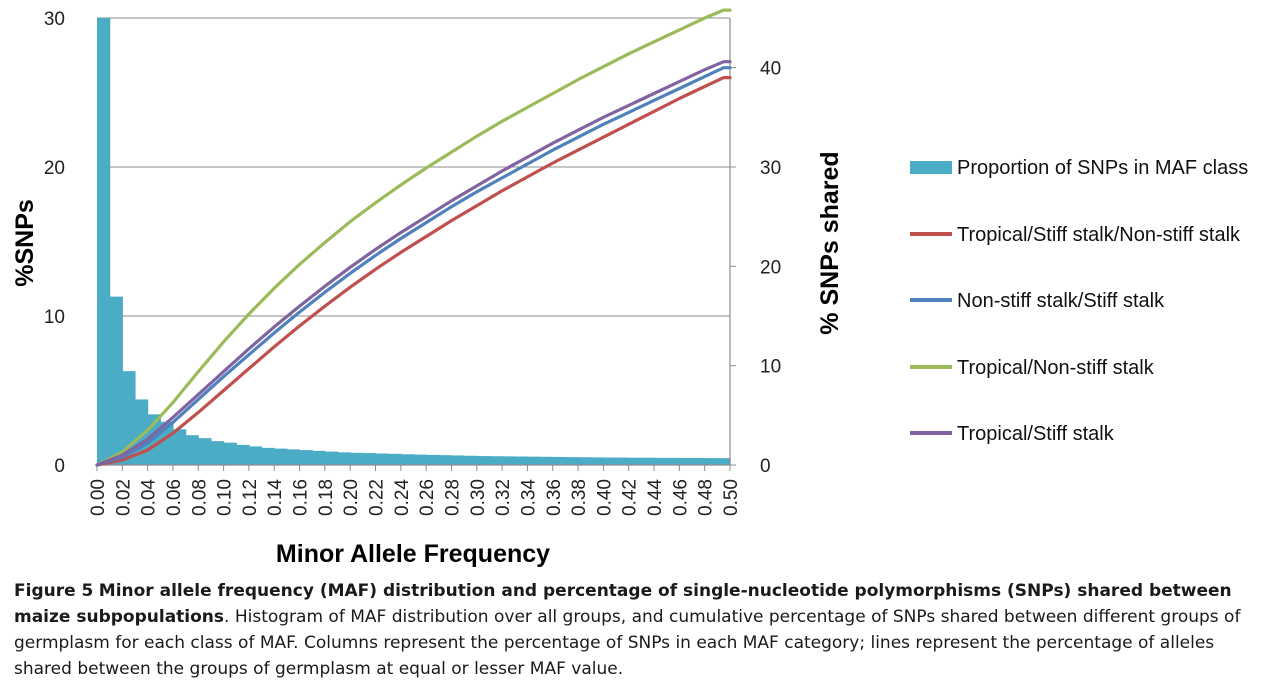 This screenshot has height=692, width=1276. Describe the element at coordinates (1099, 235) in the screenshot. I see `legend-label-tropical-stiff-nonstiff: Tropical/Stiff stalk/Non-stiff stalk` at that location.